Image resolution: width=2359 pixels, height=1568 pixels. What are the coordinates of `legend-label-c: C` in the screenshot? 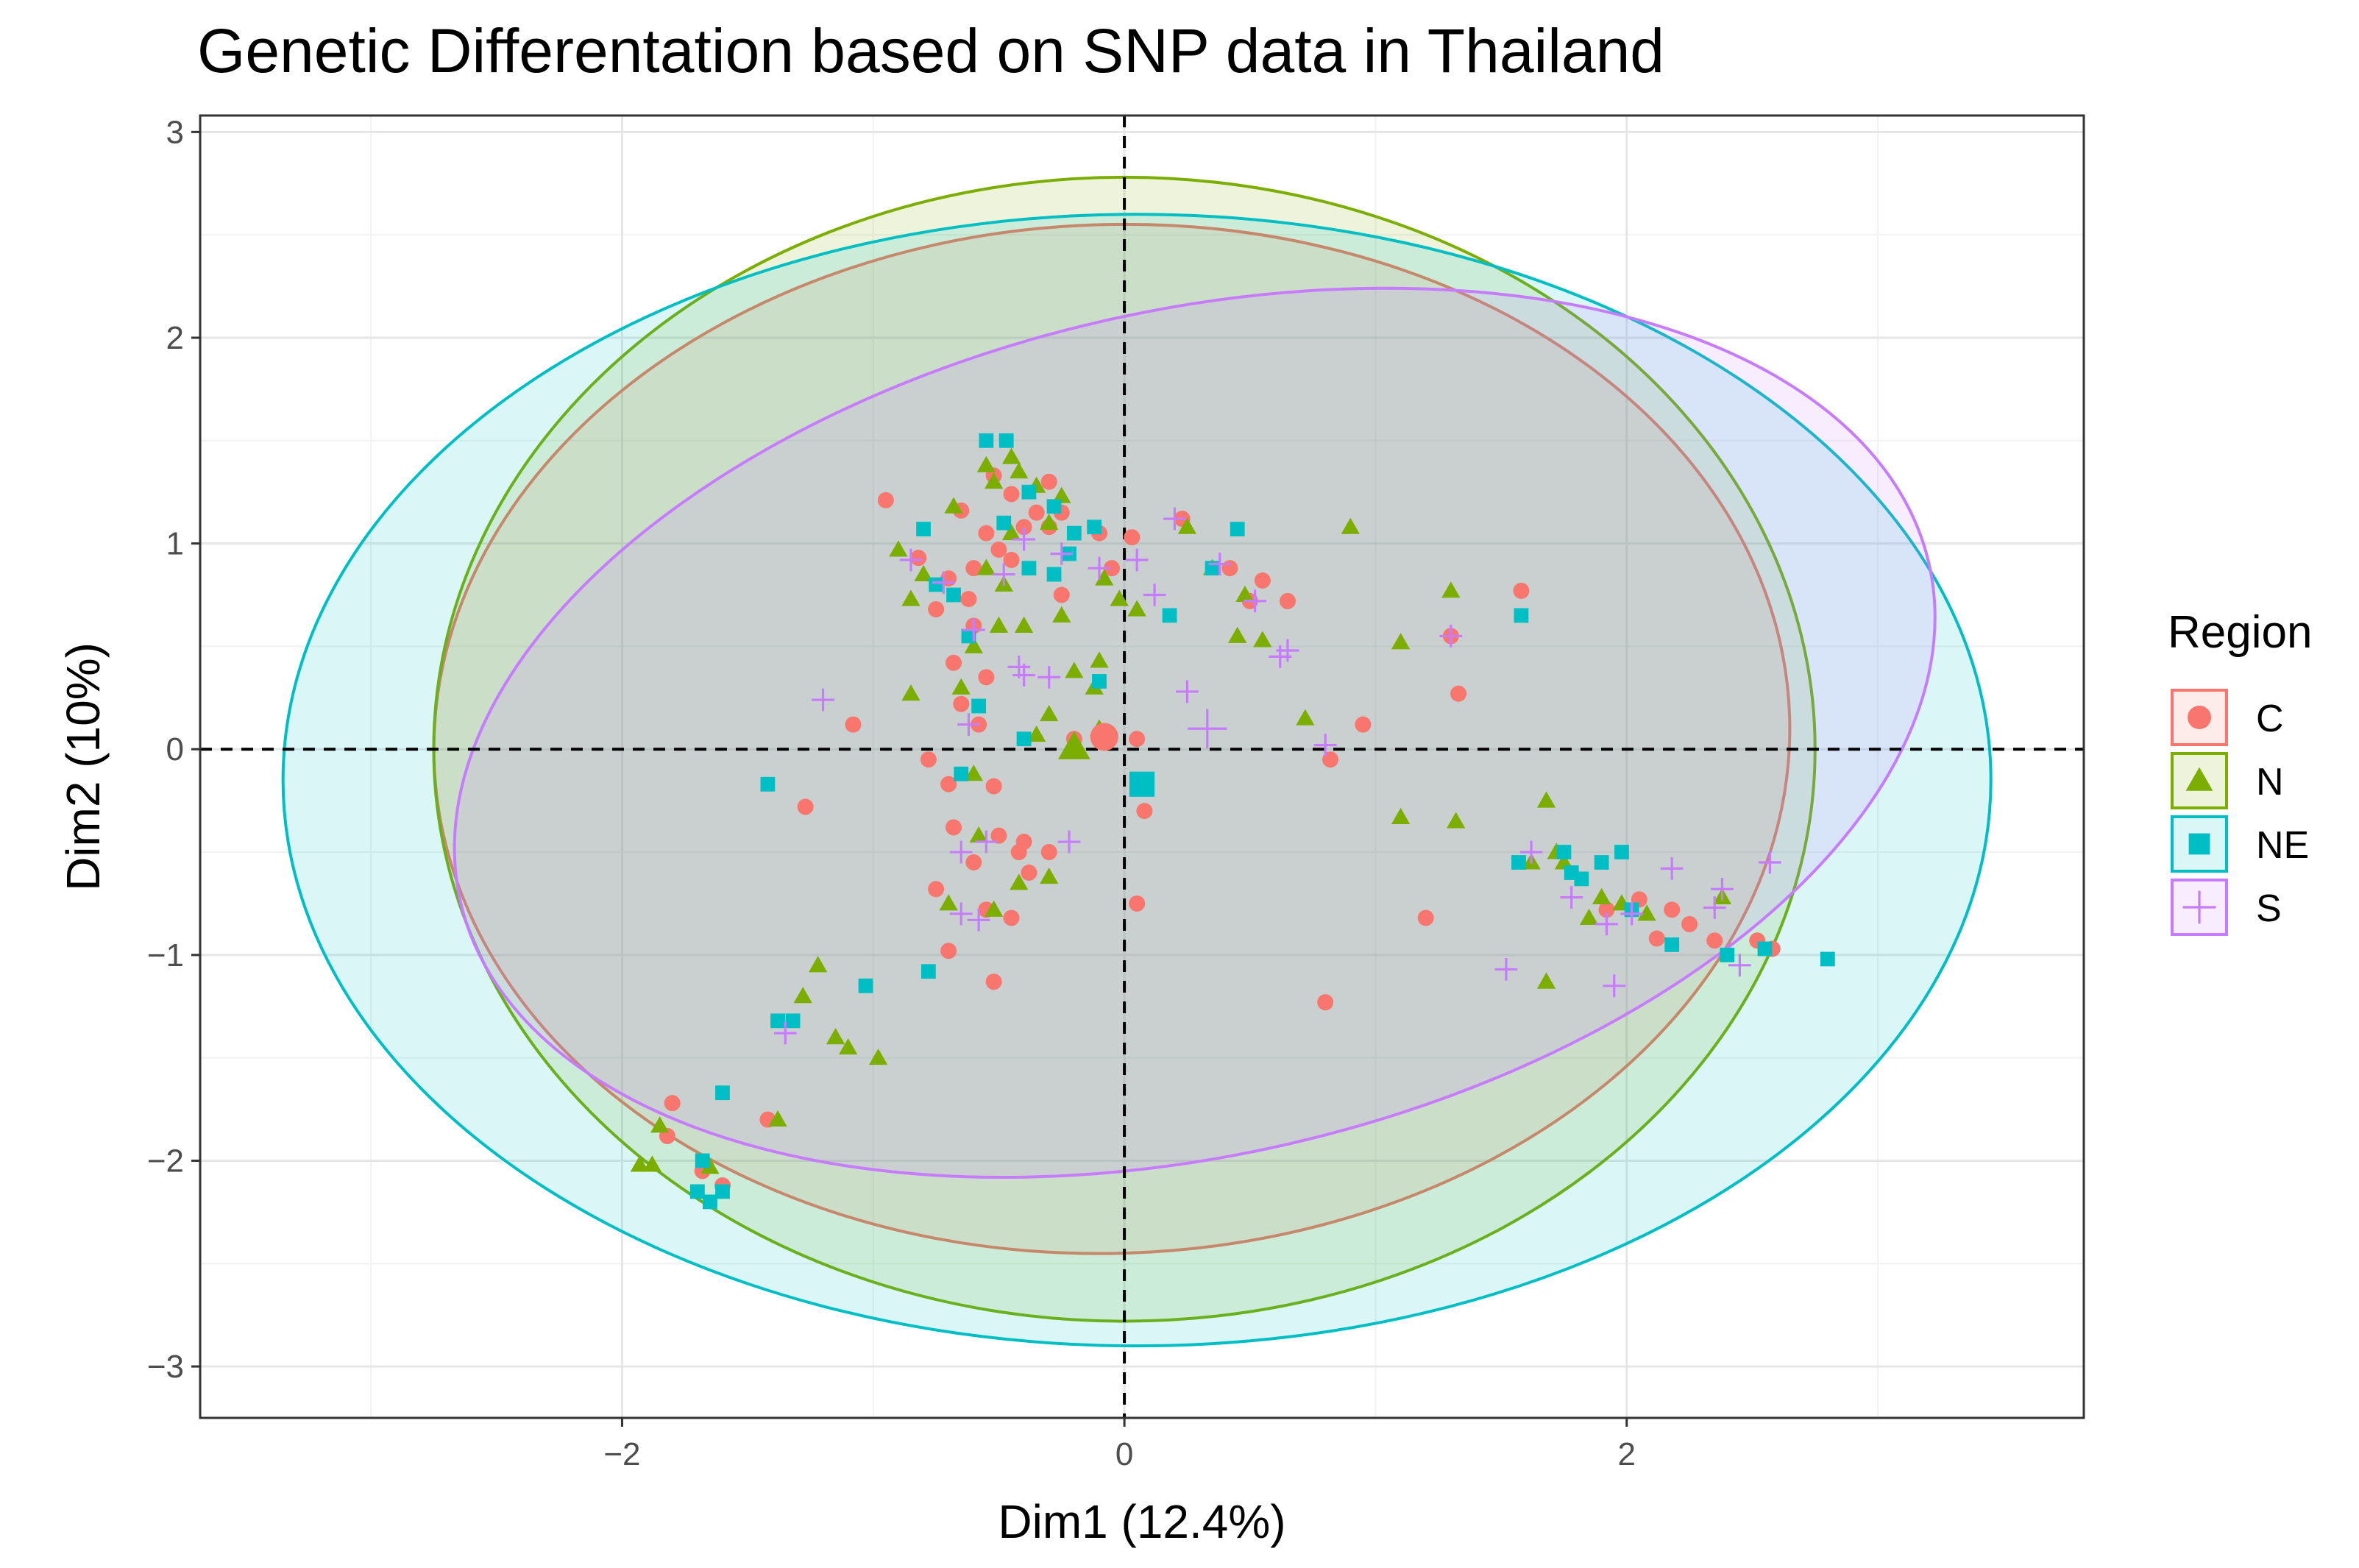 It's located at (2270, 719).